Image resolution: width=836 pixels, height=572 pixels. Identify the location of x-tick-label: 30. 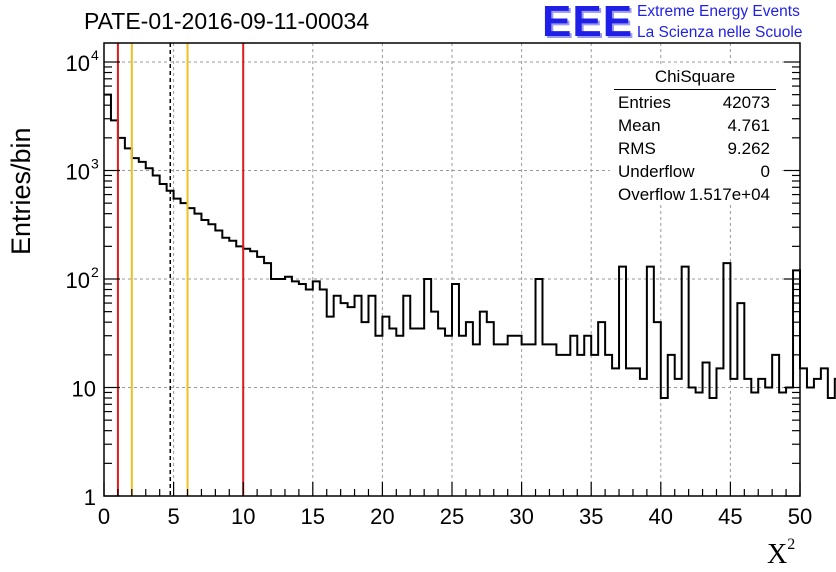
(521, 516).